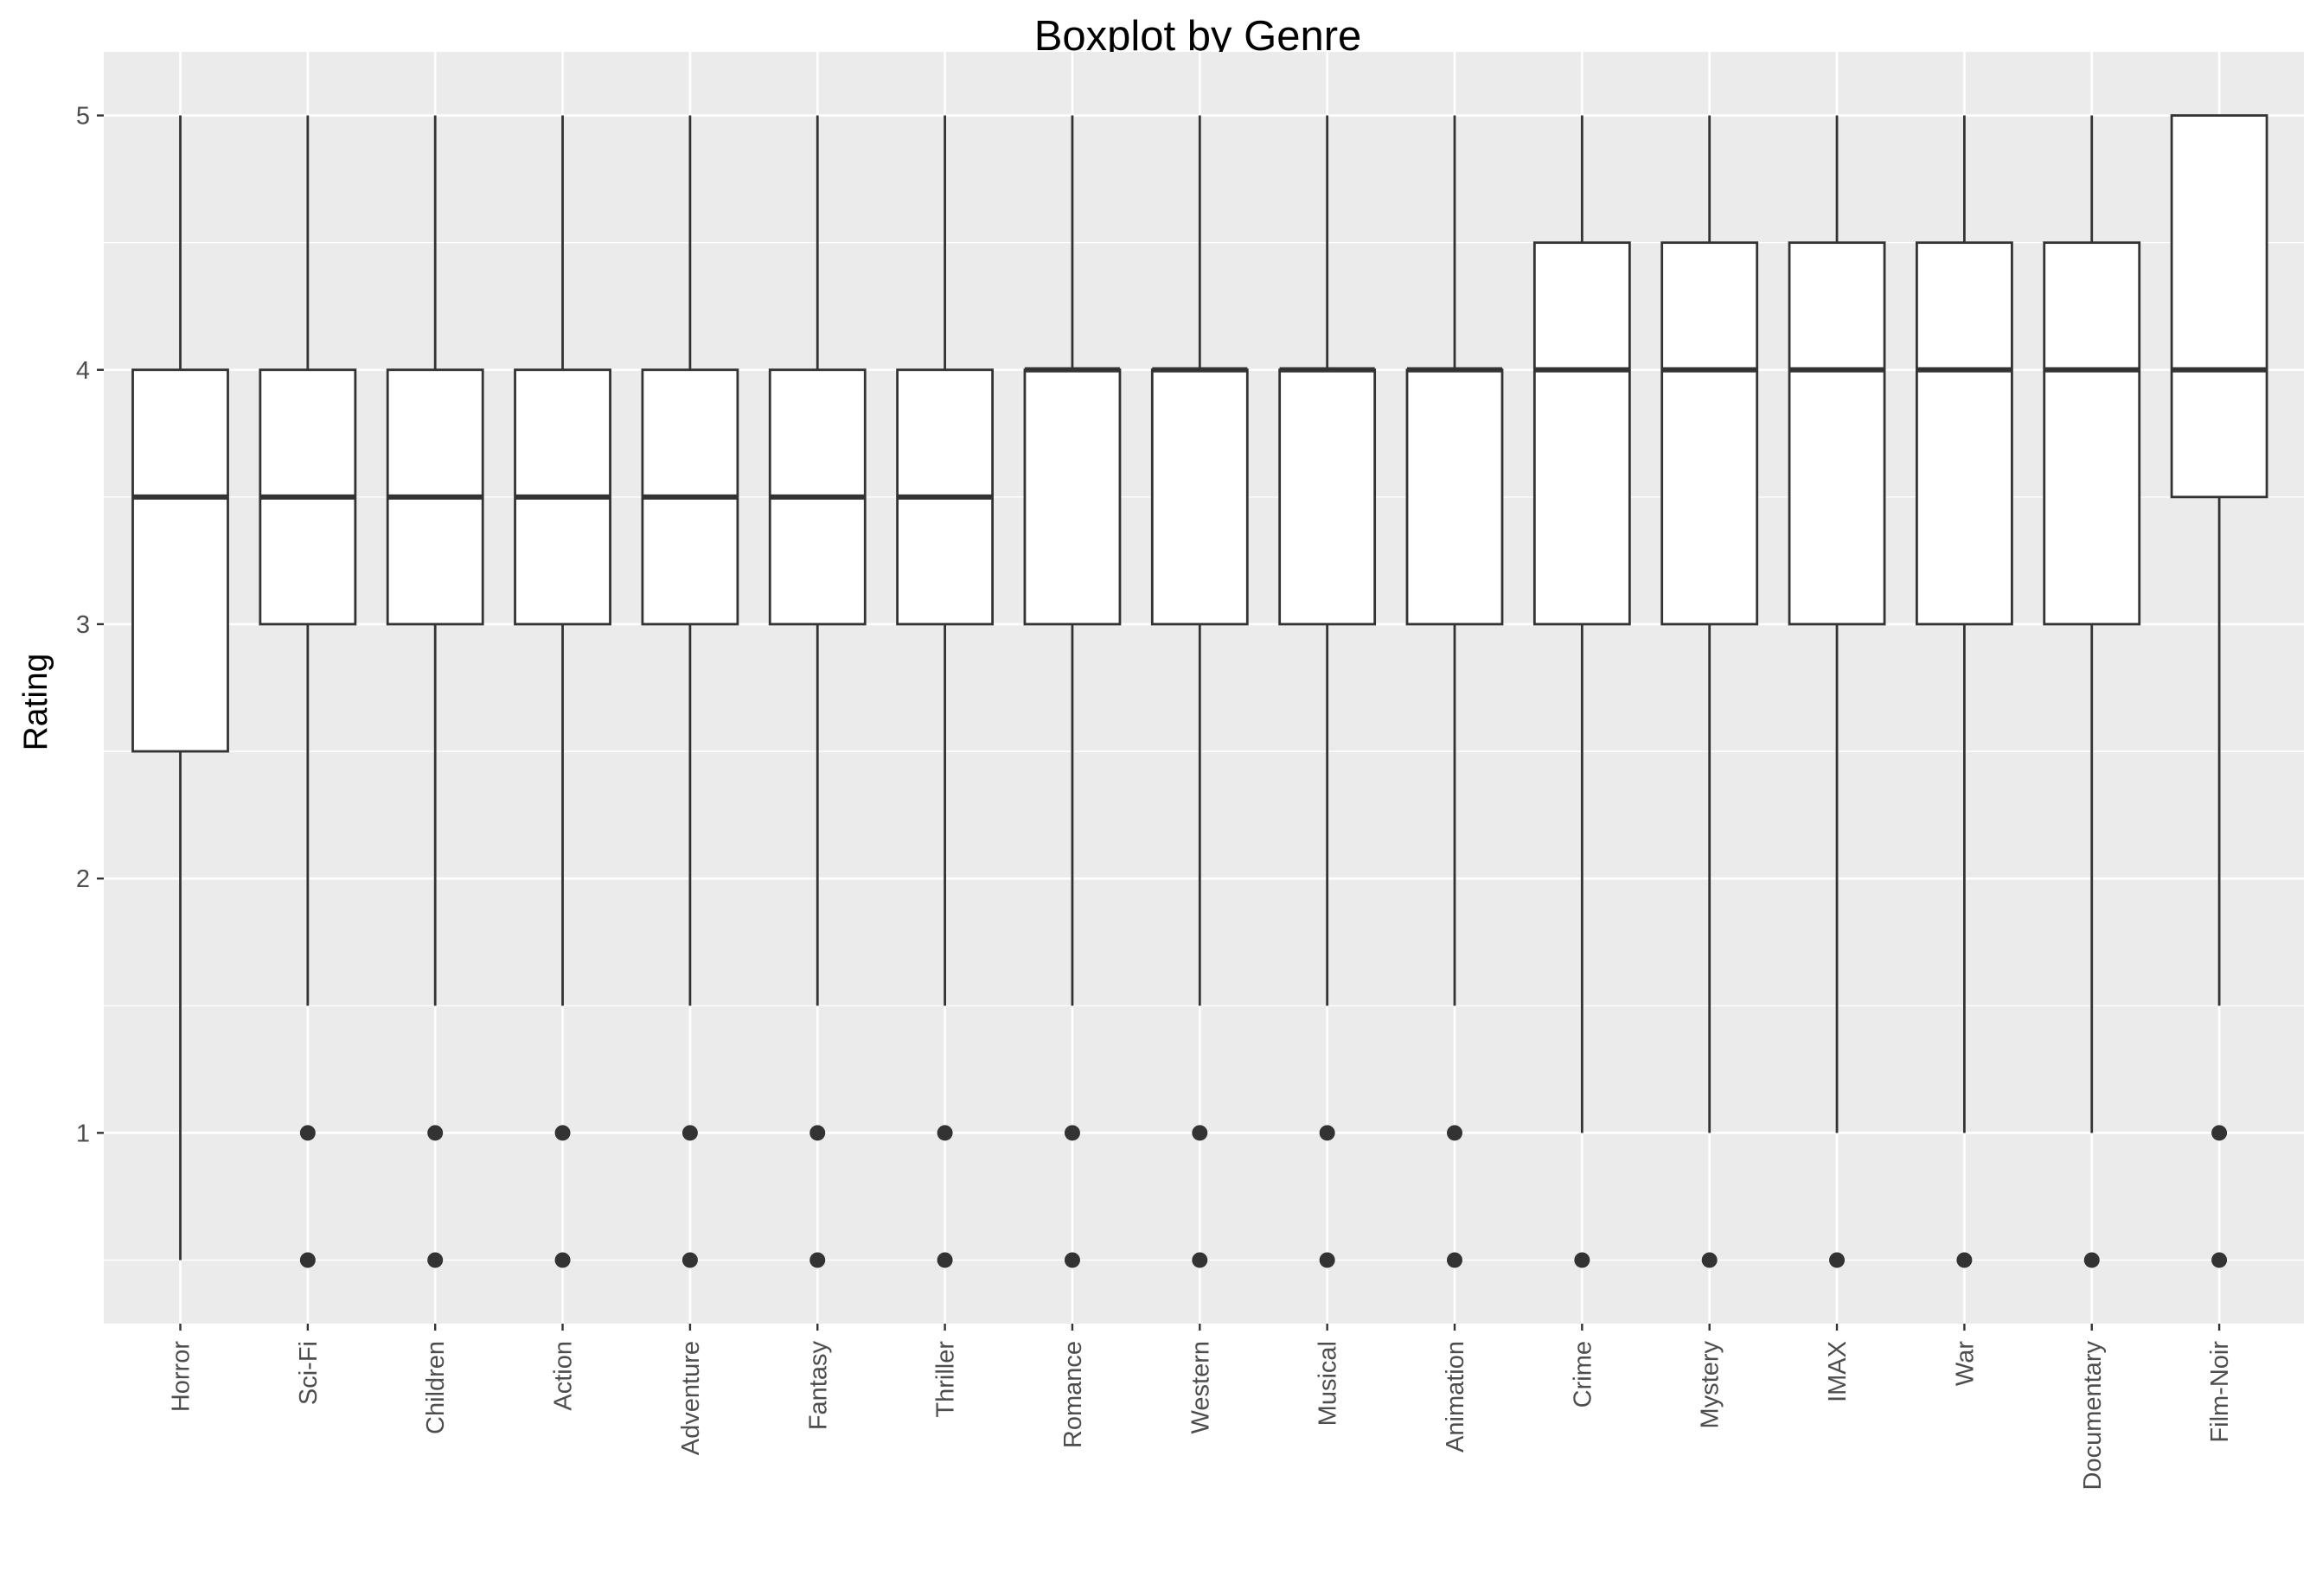 This screenshot has height=1596, width=2316. Describe the element at coordinates (2093, 1416) in the screenshot. I see `x-tick-label: Documentary` at that location.